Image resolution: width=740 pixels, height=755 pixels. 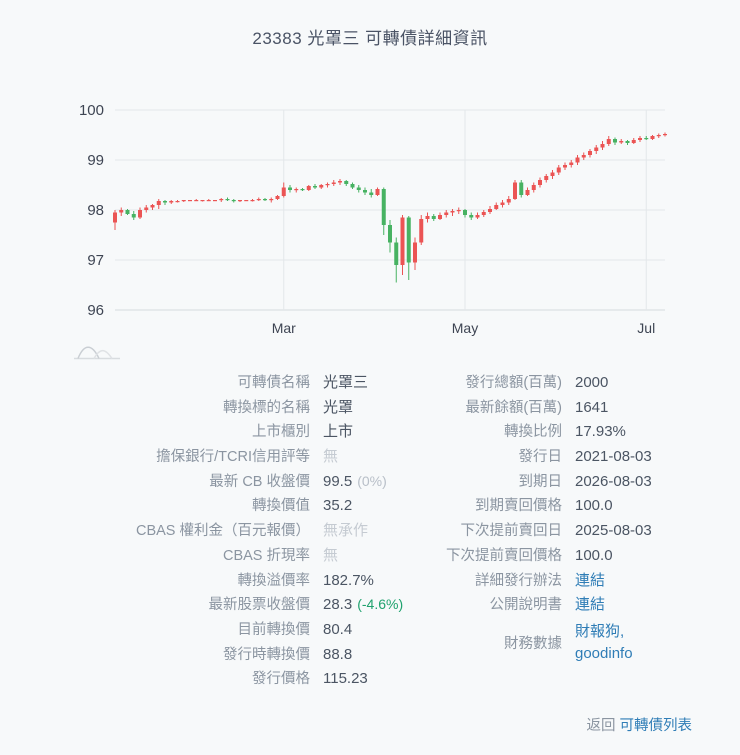 What do you see at coordinates (348, 580) in the screenshot?
I see `field-value: 182.7%` at bounding box center [348, 580].